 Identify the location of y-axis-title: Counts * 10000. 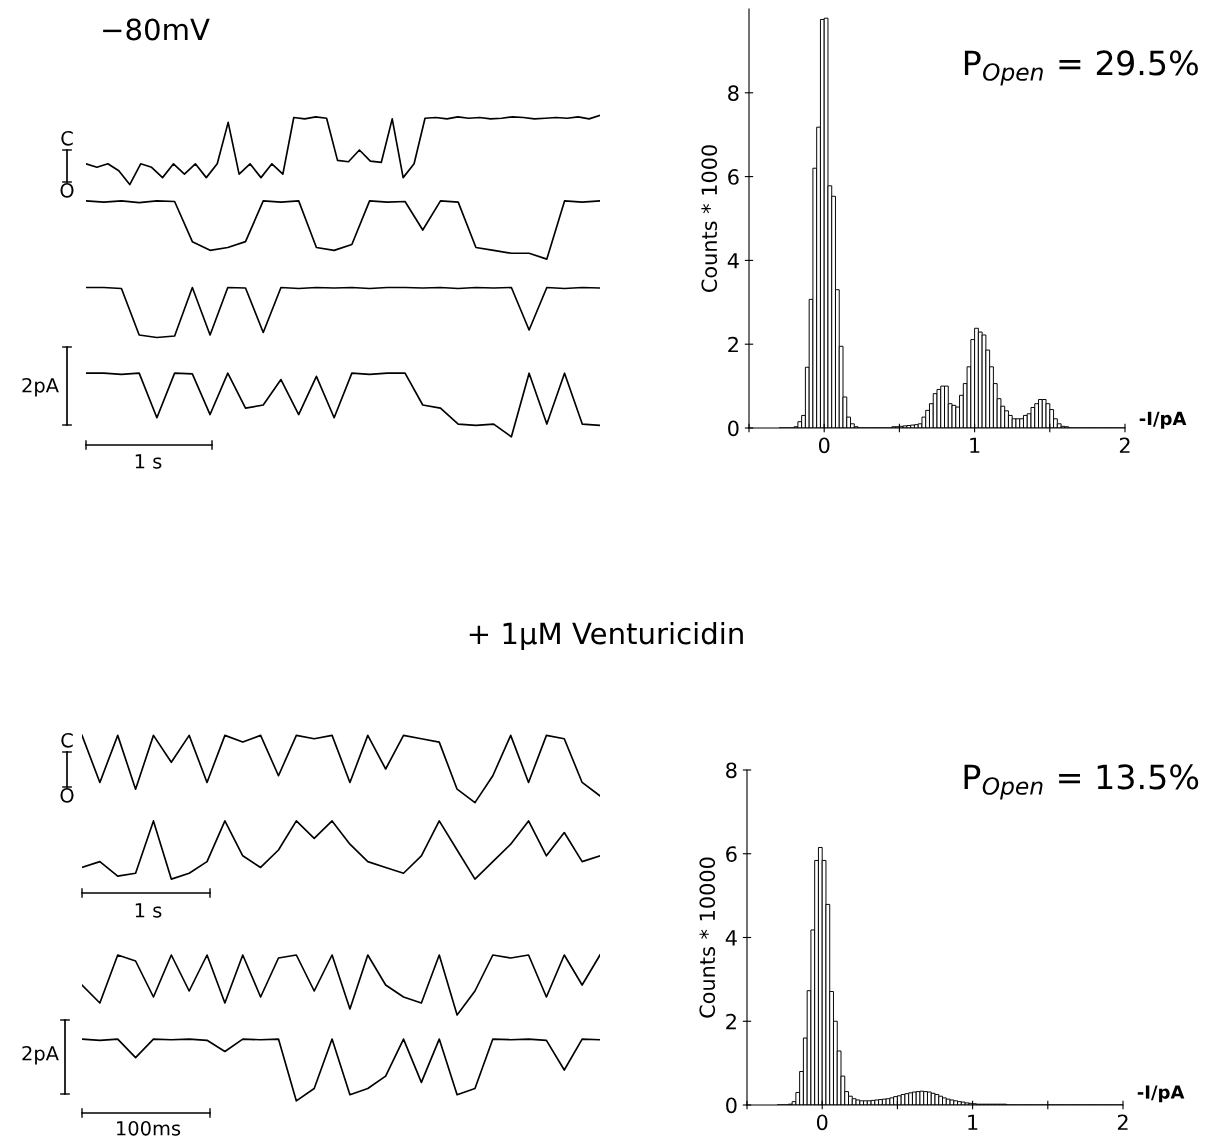
(707, 937).